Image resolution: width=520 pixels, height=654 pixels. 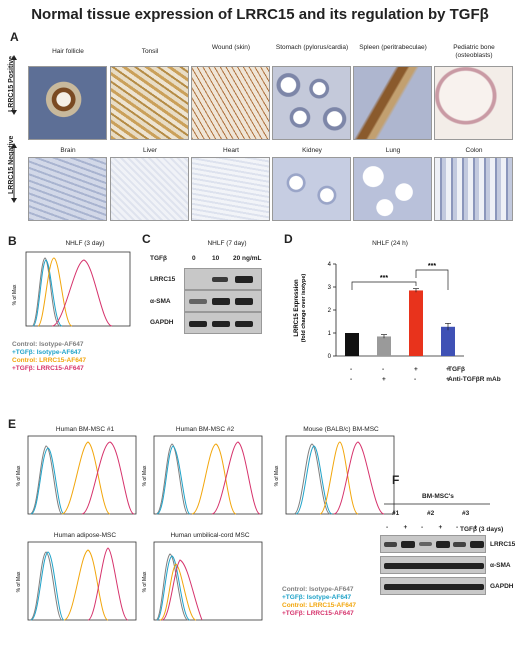 What do you see at coordinates (318, 613) in the screenshot?
I see `e-legend-tgf-lrrc15: +TGFβ: LRRC15-AF647` at bounding box center [318, 613].